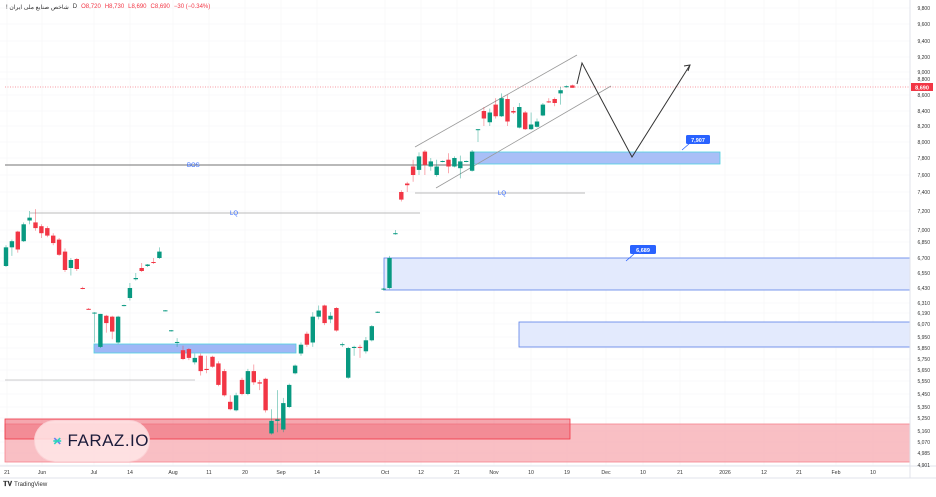 Image resolution: width=936 pixels, height=497 pixels. I want to click on target-label-6689-box, so click(643, 249).